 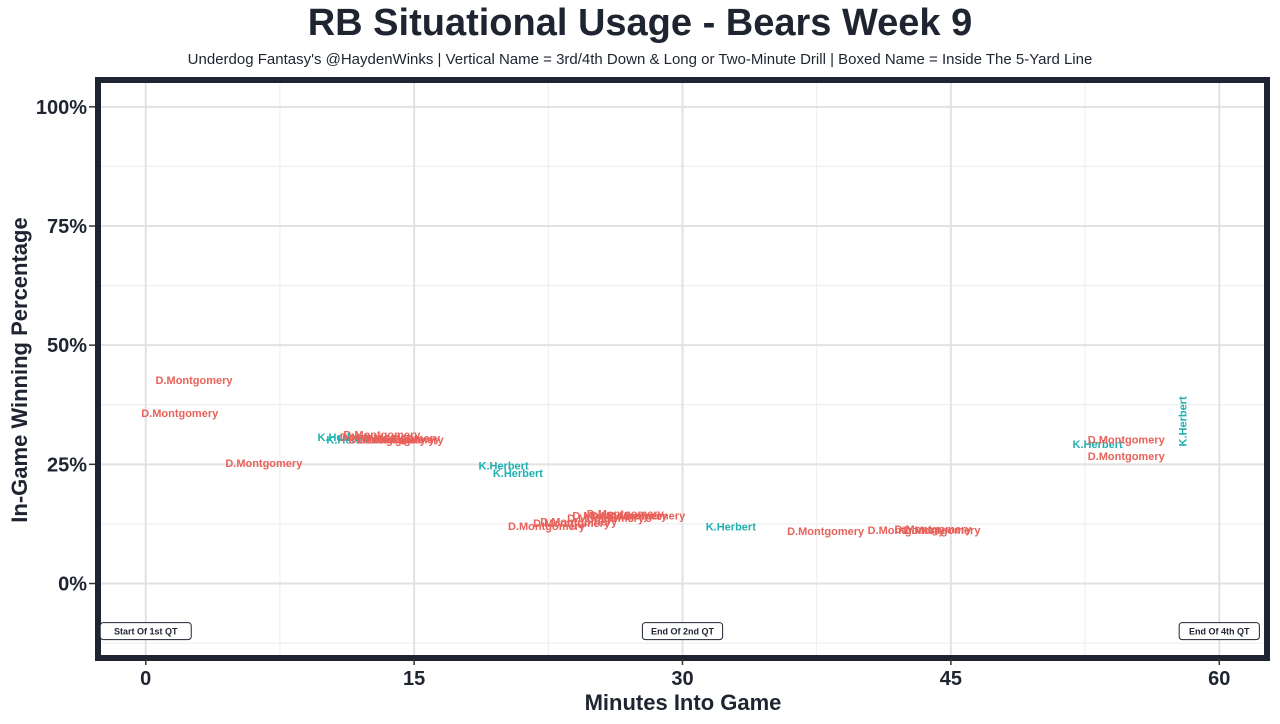 I want to click on x-tick-label: 30, so click(x=682, y=679).